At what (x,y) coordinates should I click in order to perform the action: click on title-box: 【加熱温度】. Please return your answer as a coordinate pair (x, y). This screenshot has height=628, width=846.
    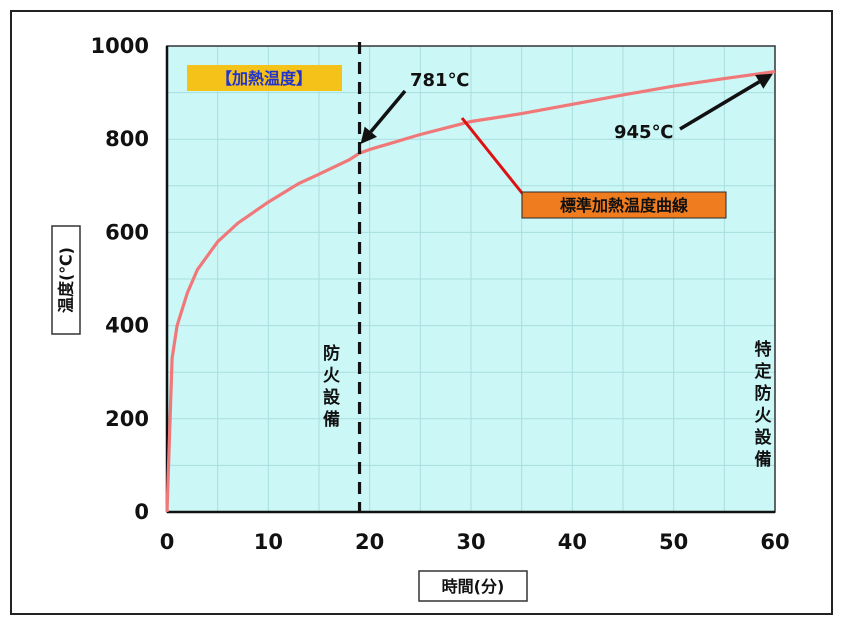
    Looking at the image, I should click on (264, 78).